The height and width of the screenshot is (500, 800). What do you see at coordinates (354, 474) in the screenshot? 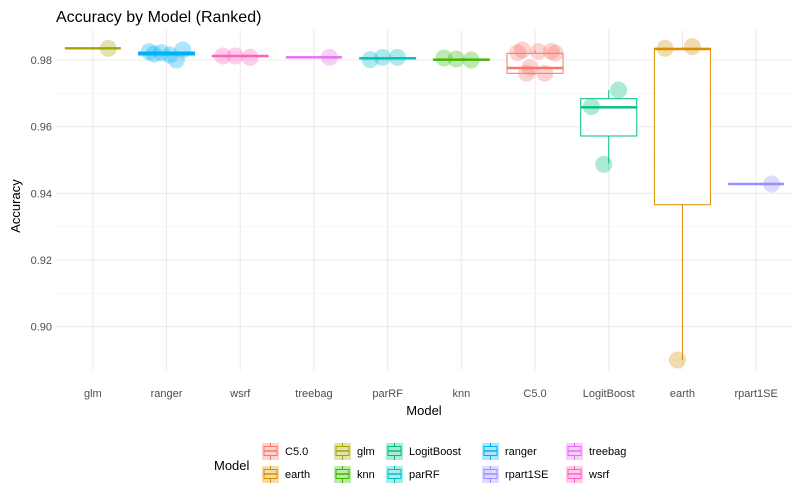
I see `legend-item-knn: knn` at bounding box center [354, 474].